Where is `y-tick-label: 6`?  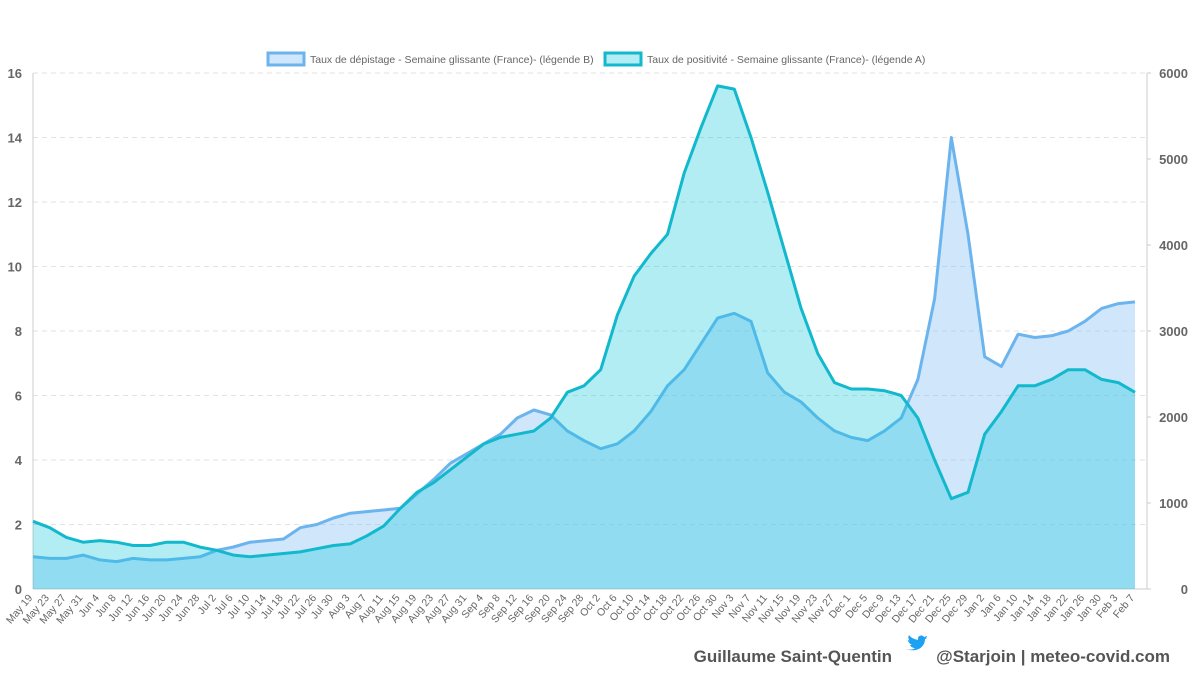 y-tick-label: 6 is located at coordinates (18, 396).